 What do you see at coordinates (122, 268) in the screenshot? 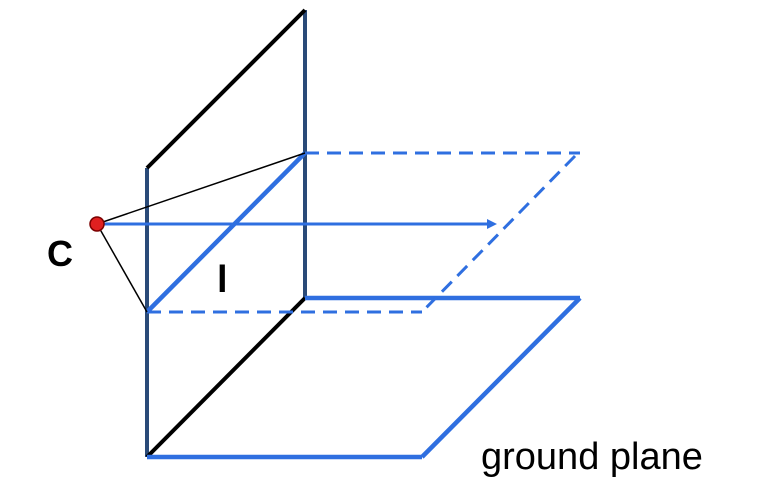
I see `ray-to-horizon-bottom` at bounding box center [122, 268].